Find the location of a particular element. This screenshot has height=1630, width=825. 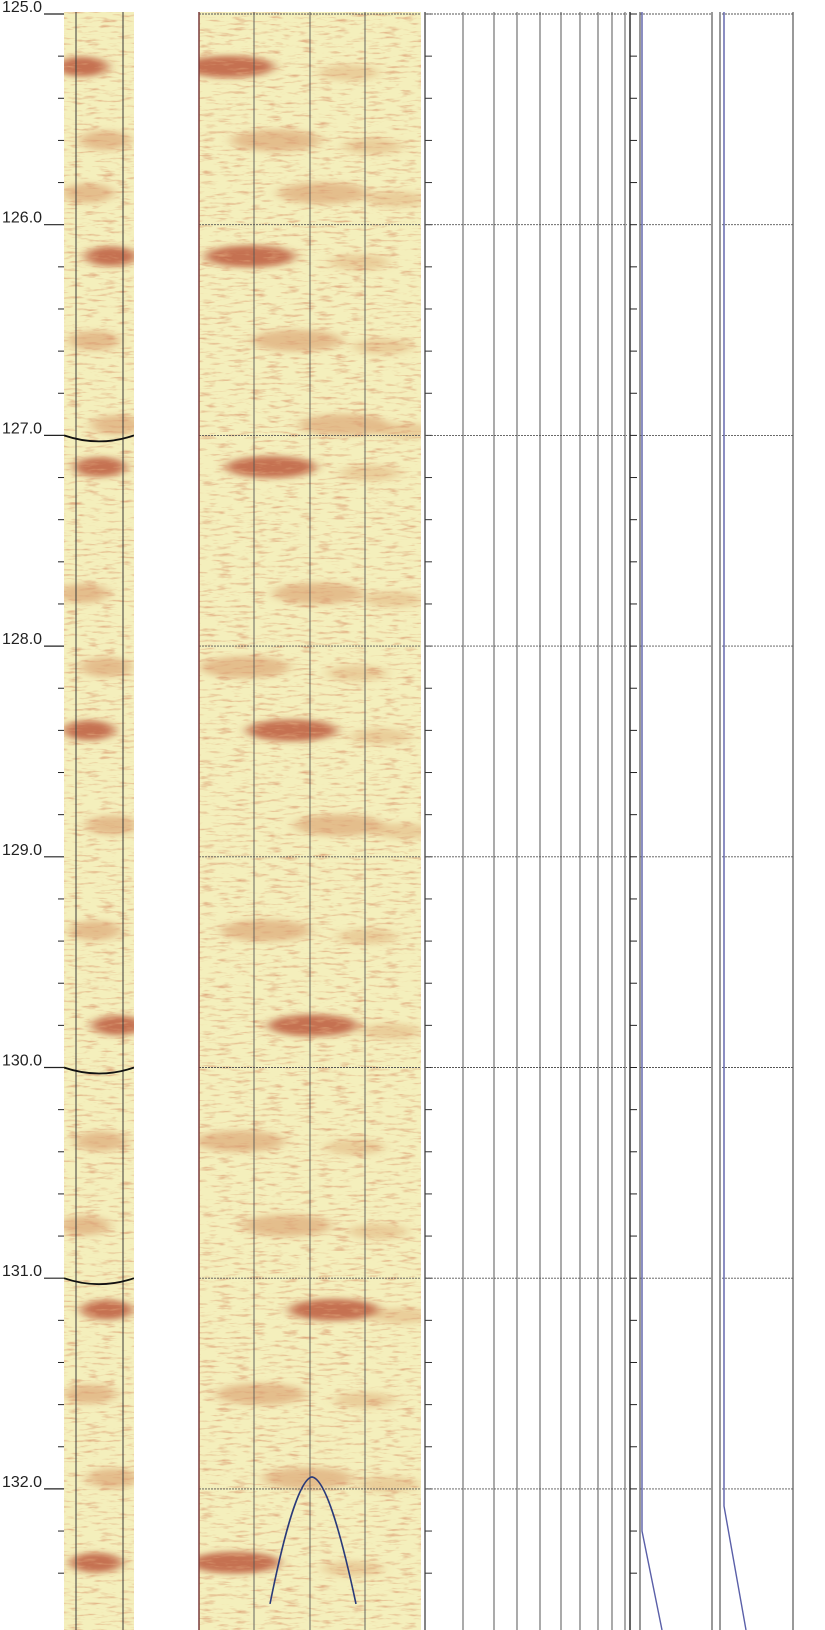

depth-tick-label: 132.0 is located at coordinates (22, 1482).